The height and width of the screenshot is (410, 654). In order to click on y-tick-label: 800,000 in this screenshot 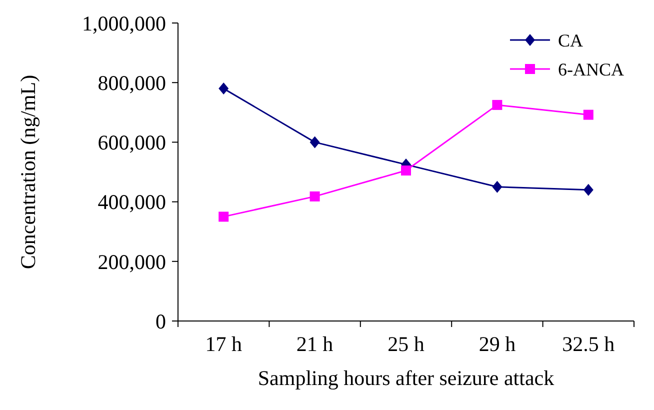, I will do `click(132, 82)`.